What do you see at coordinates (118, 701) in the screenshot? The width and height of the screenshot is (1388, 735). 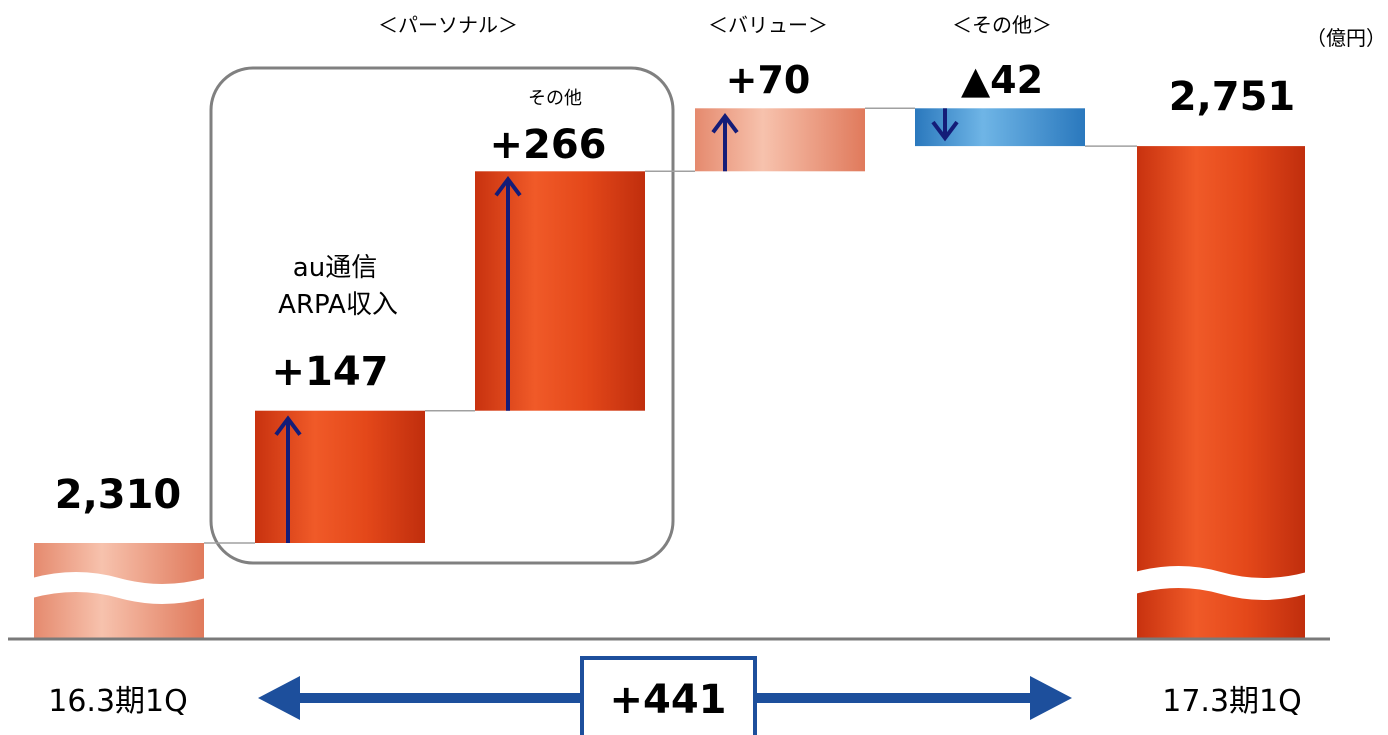 I see `start-category-label: 16.3期1Q` at bounding box center [118, 701].